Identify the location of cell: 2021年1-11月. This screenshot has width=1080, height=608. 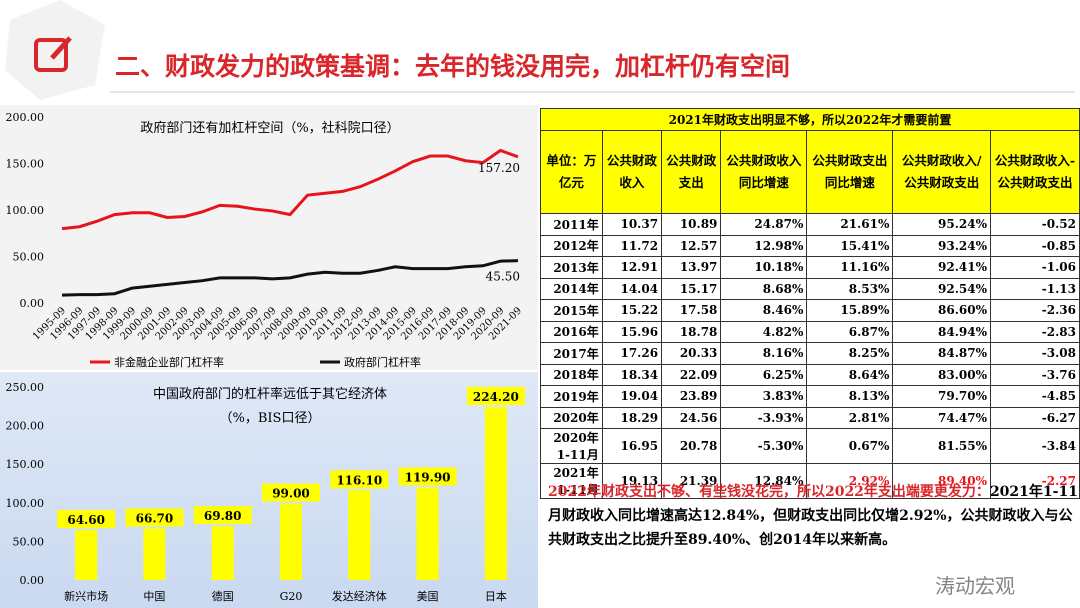
(571, 481).